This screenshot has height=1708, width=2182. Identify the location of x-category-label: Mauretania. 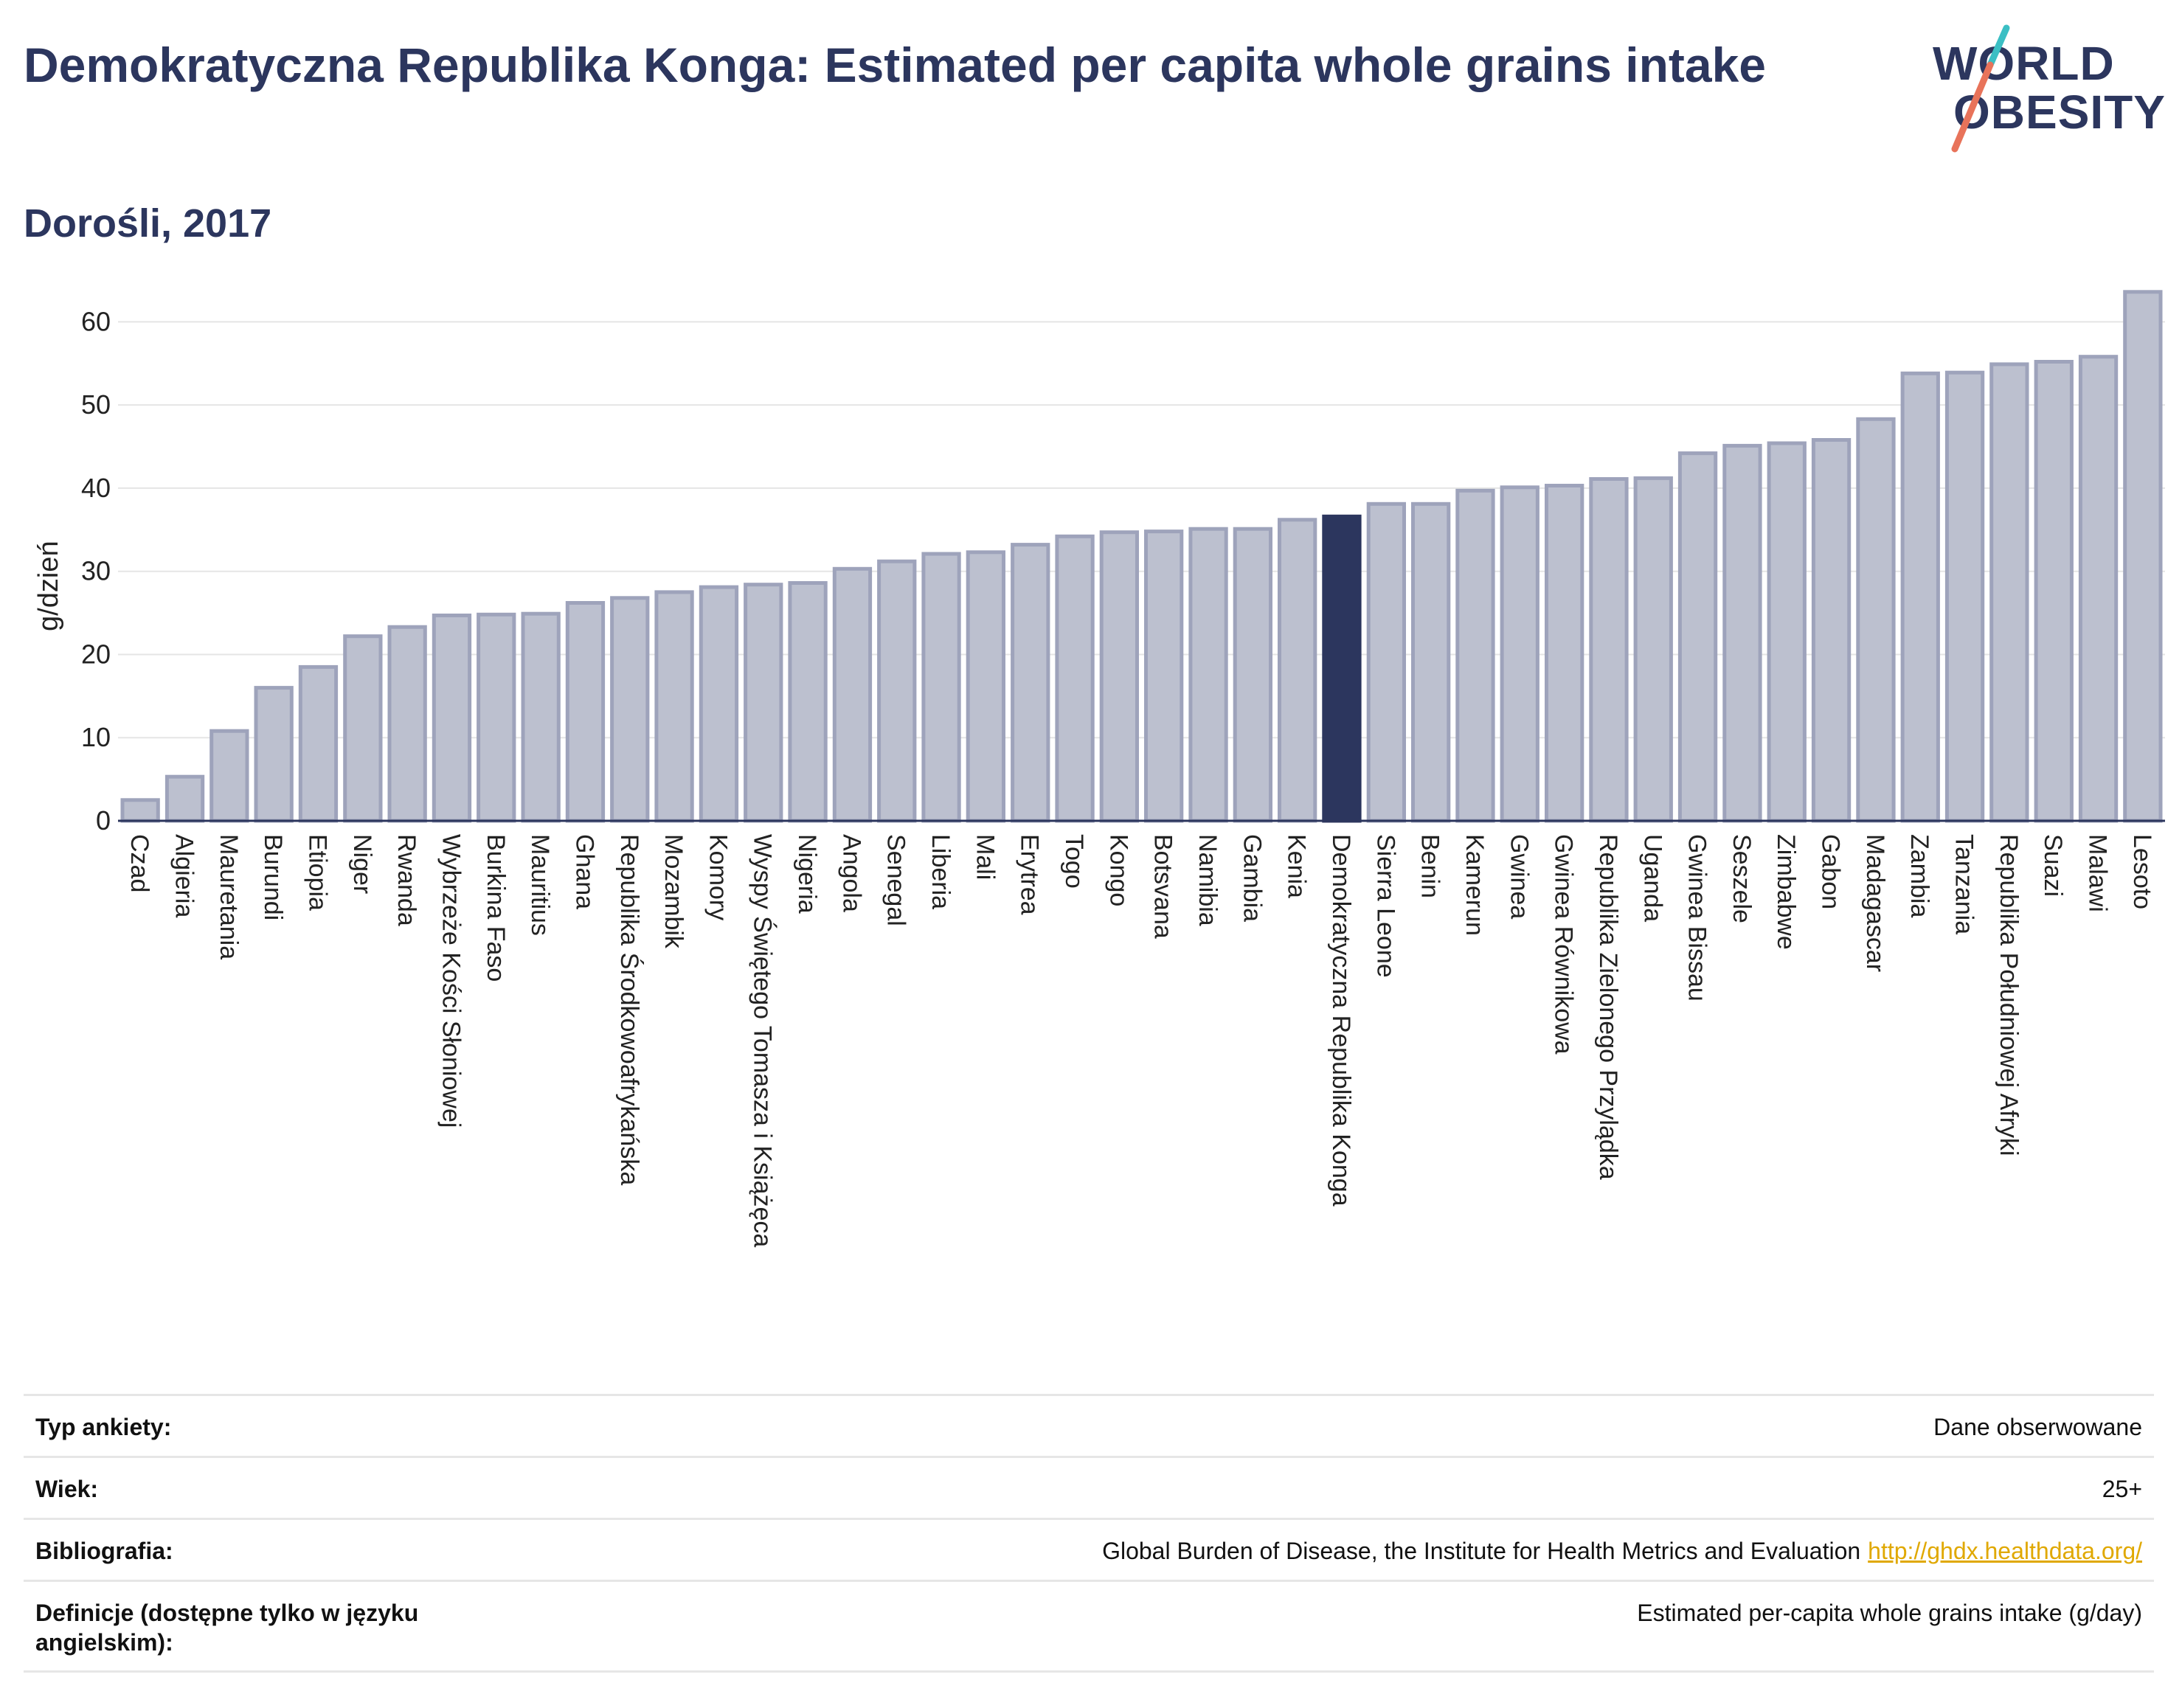
(229, 896).